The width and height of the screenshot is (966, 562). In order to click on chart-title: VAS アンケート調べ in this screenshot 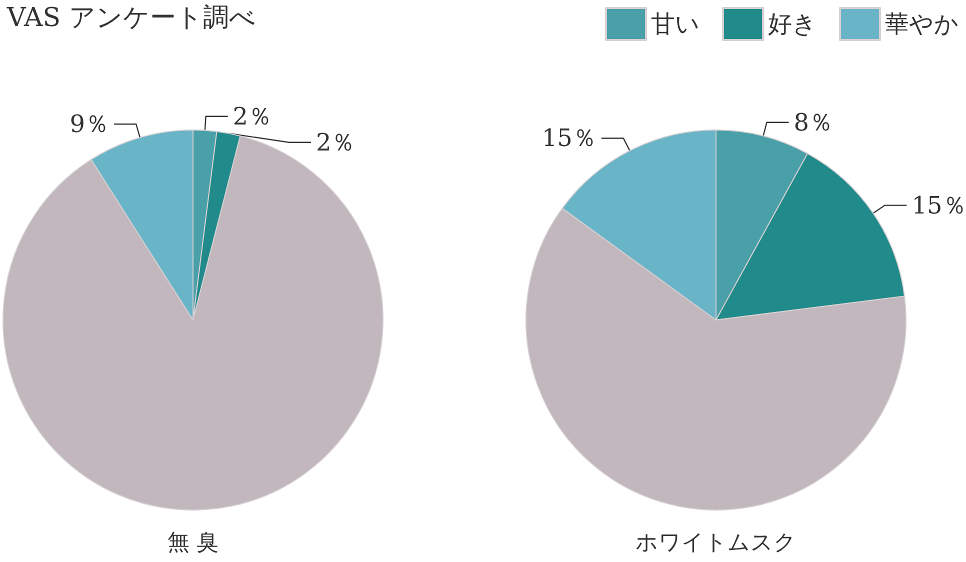, I will do `click(131, 18)`.